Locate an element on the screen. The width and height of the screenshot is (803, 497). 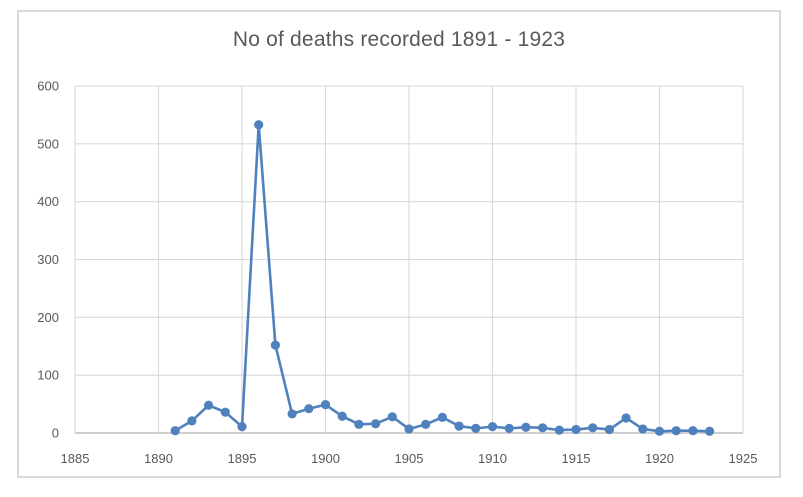
data-point-1917 is located at coordinates (609, 429).